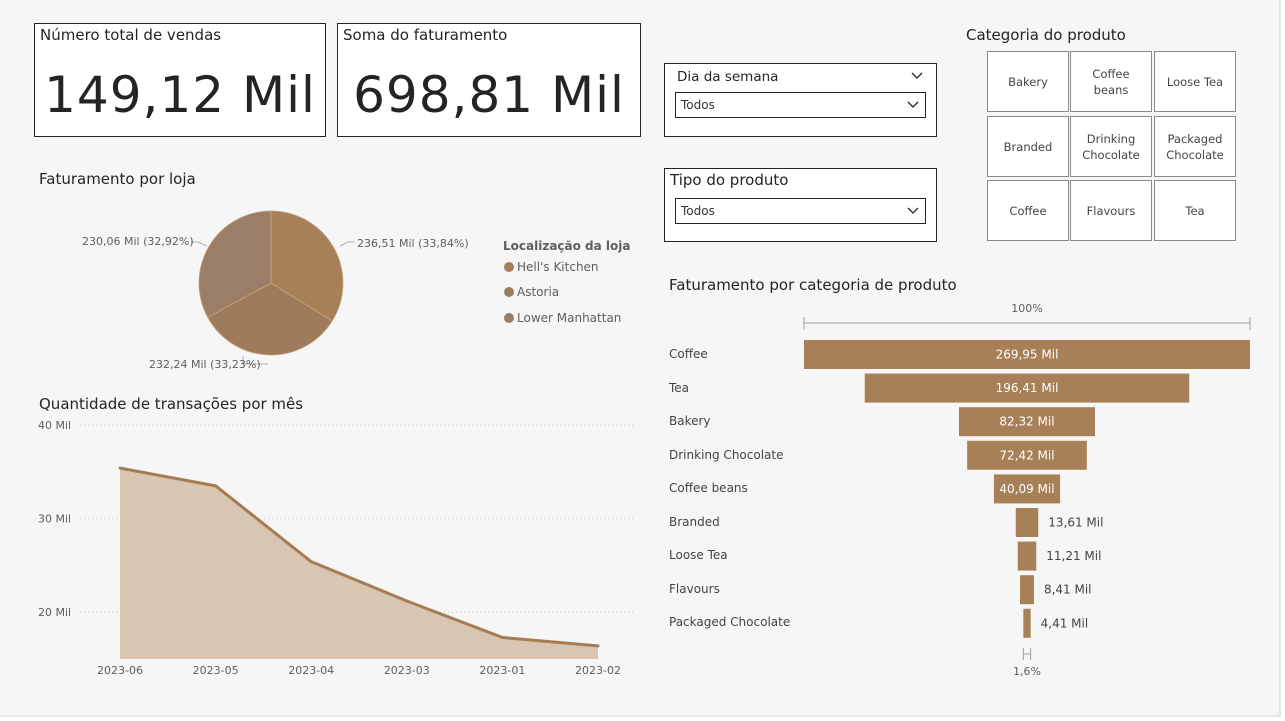 This screenshot has height=721, width=1285. I want to click on legend-item: Hell's Kitchen, so click(551, 267).